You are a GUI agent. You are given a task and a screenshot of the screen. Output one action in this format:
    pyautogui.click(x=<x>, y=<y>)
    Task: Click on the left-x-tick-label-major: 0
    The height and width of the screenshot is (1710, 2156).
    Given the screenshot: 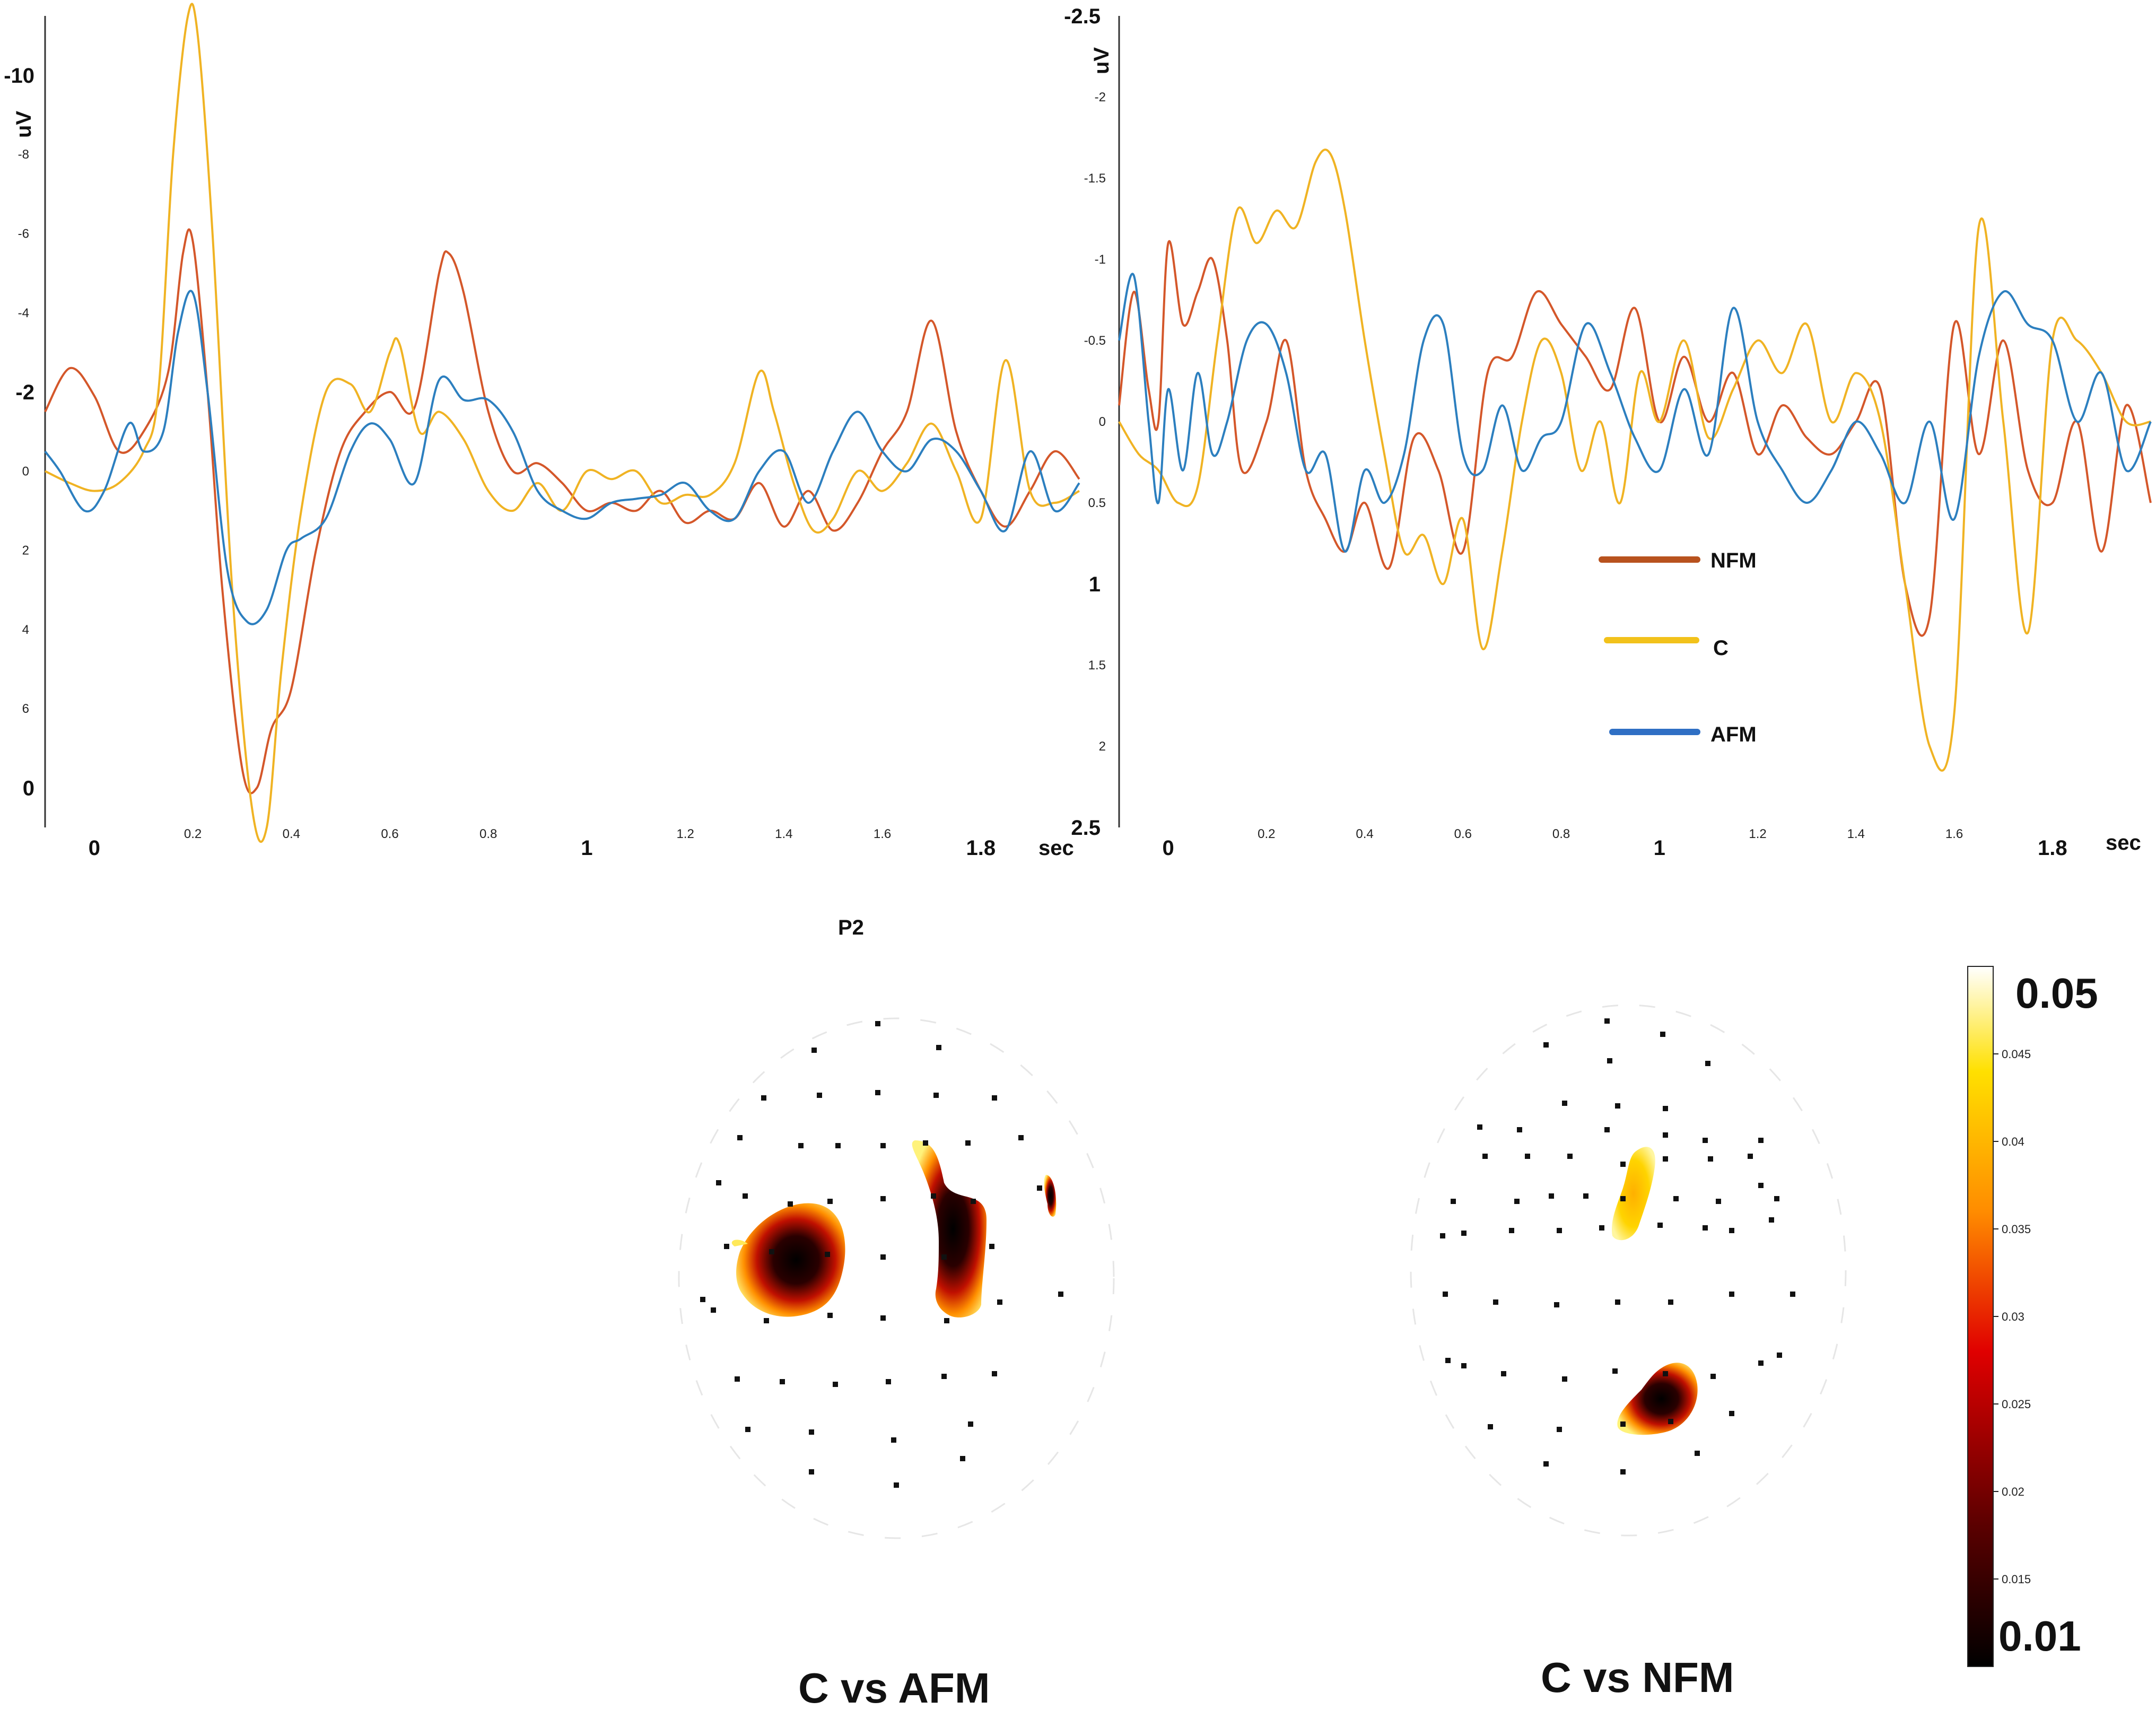 What is the action you would take?
    pyautogui.click(x=95, y=848)
    